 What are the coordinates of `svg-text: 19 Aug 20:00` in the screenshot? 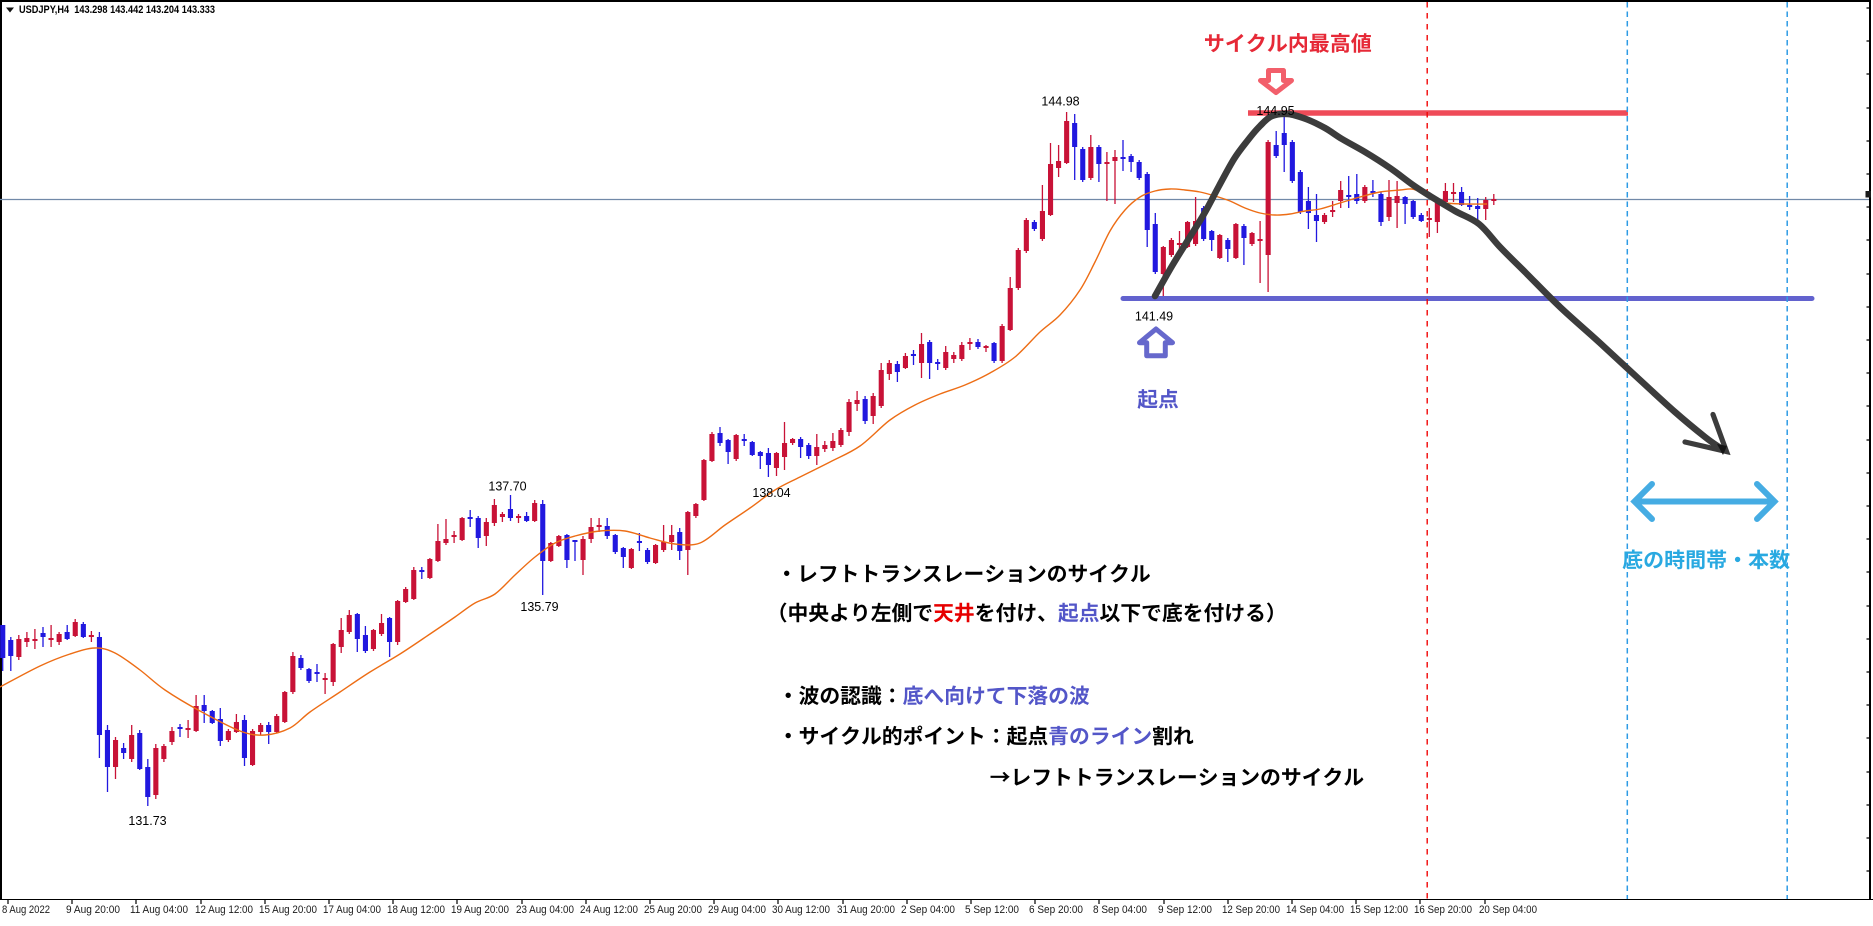 It's located at (480, 910).